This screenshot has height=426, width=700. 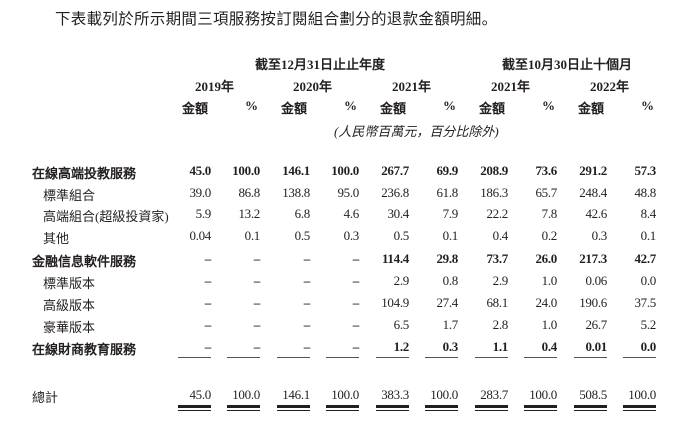 I want to click on table-cell: 68.1, so click(x=497, y=302).